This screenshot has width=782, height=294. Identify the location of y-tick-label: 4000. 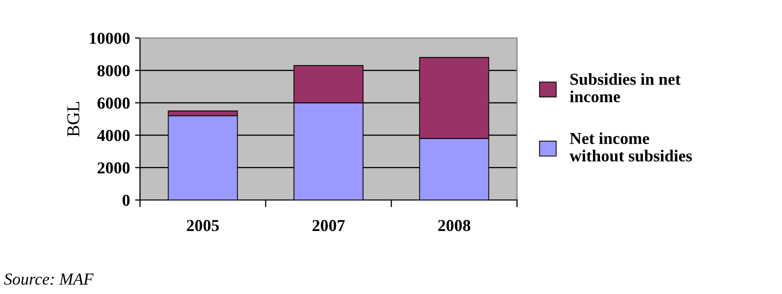
(113, 136).